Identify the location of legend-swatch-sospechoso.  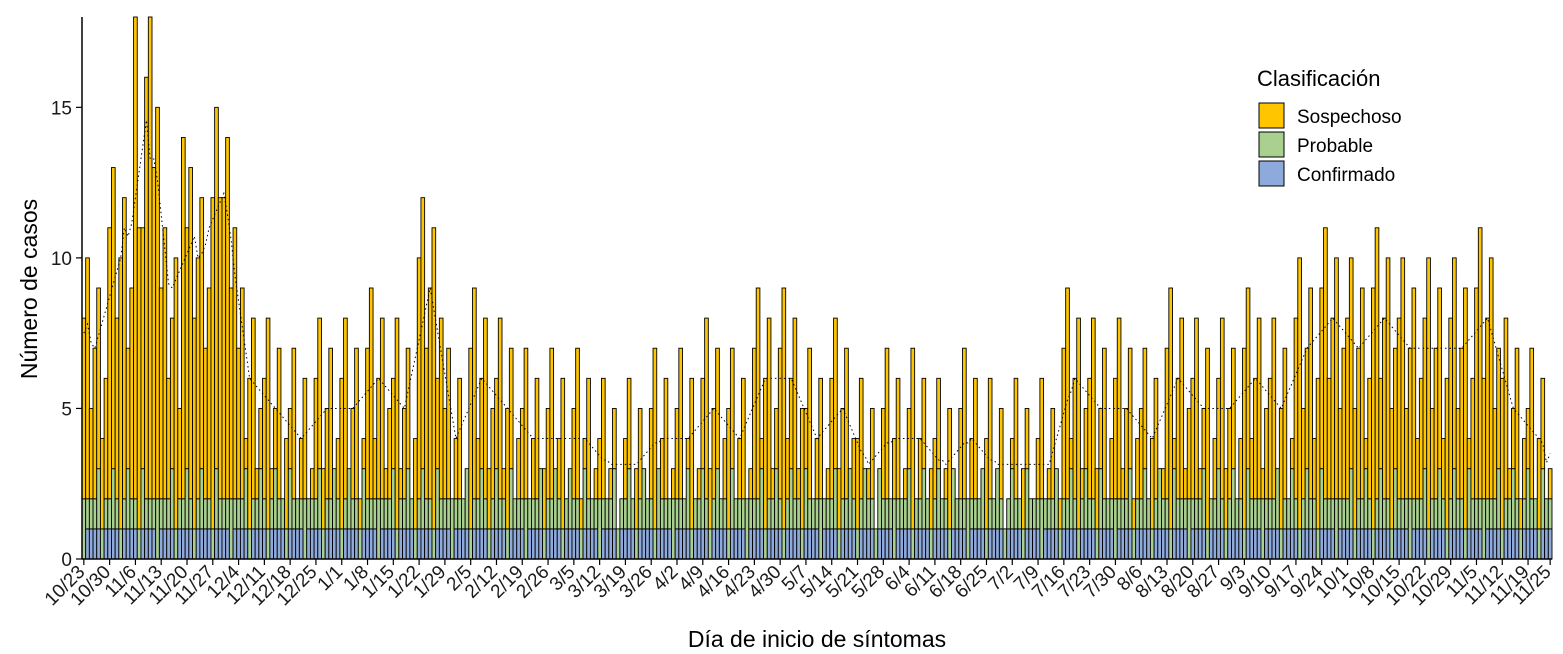
(1271, 115).